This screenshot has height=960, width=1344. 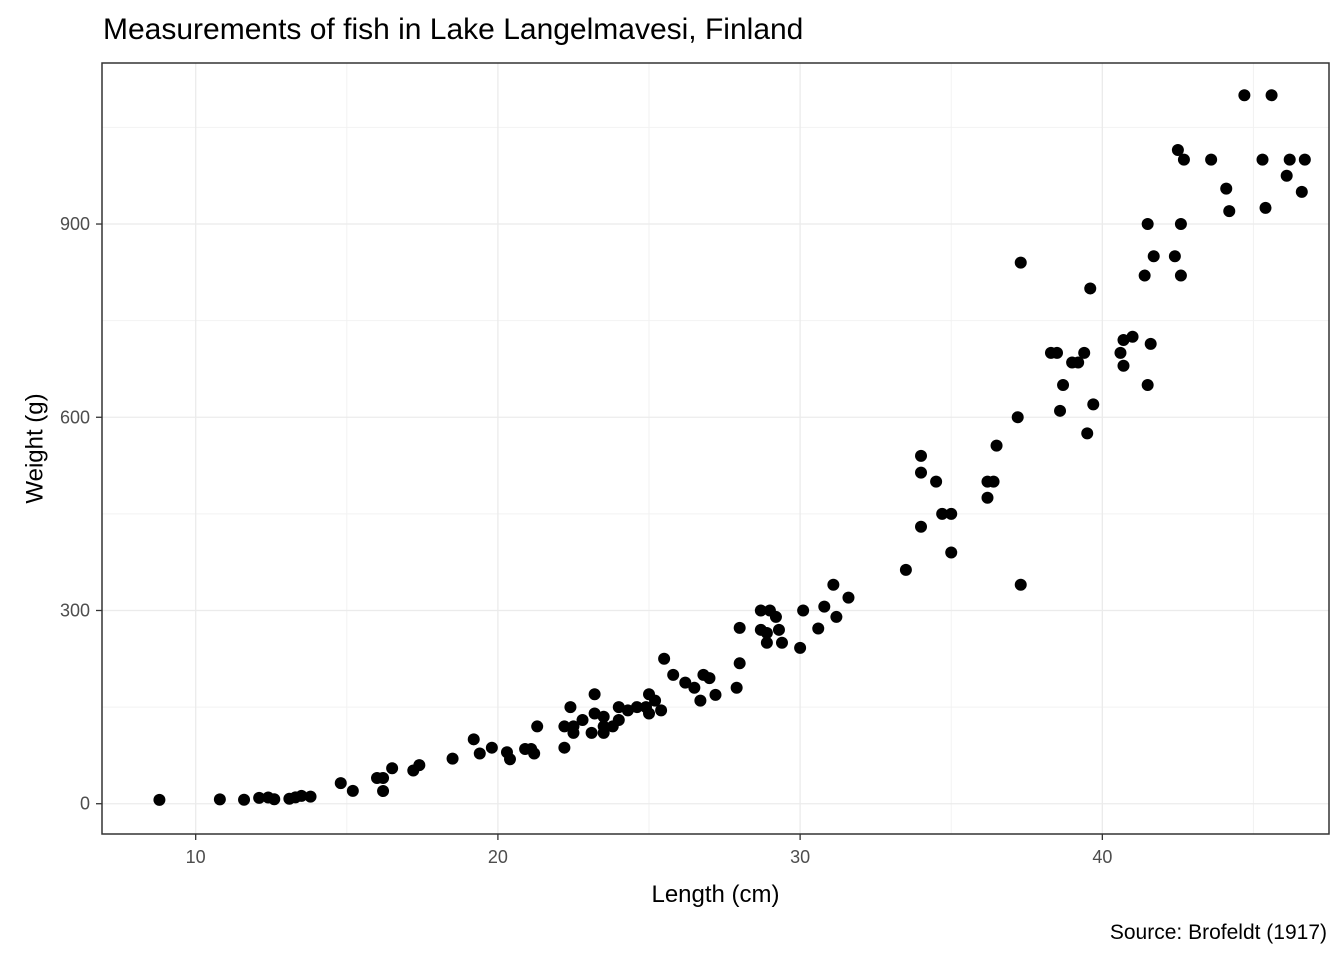 I want to click on chart-caption: Source: Brofeldt (1917), so click(x=1218, y=932).